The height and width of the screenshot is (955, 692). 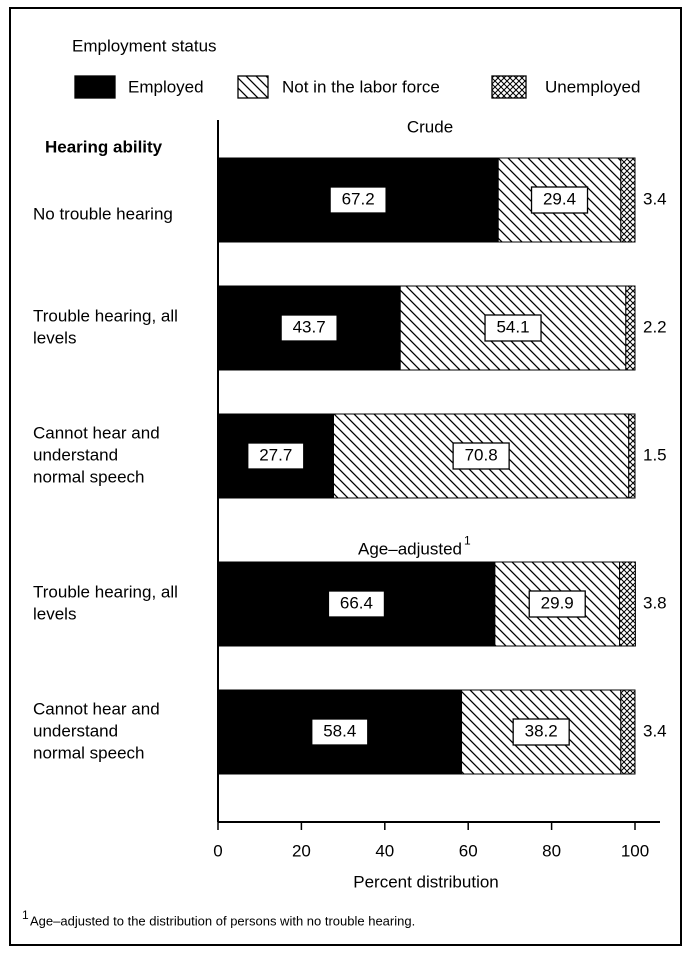 I want to click on footnote-mark: 1, so click(x=25, y=915).